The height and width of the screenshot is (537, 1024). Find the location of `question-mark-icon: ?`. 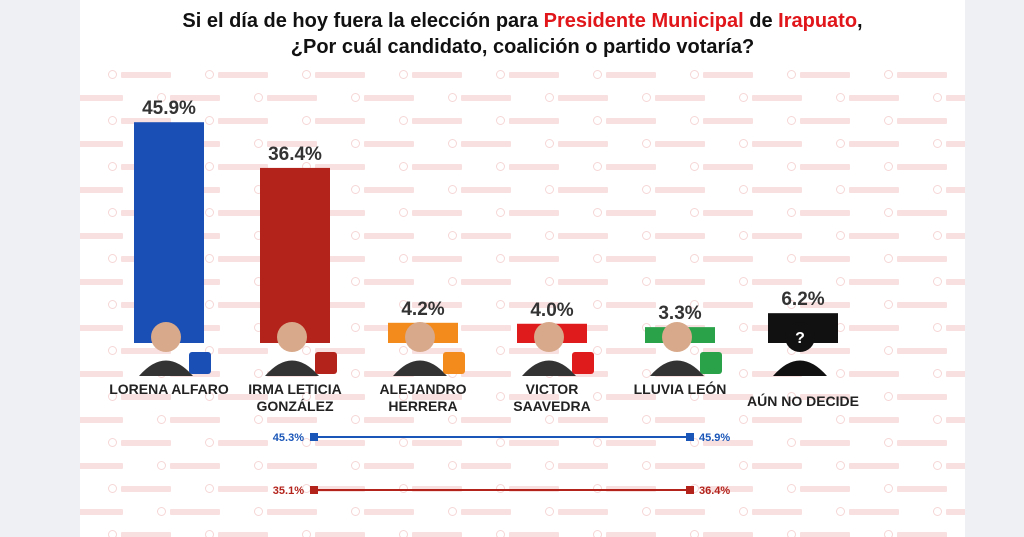

question-mark-icon: ? is located at coordinates (800, 338).